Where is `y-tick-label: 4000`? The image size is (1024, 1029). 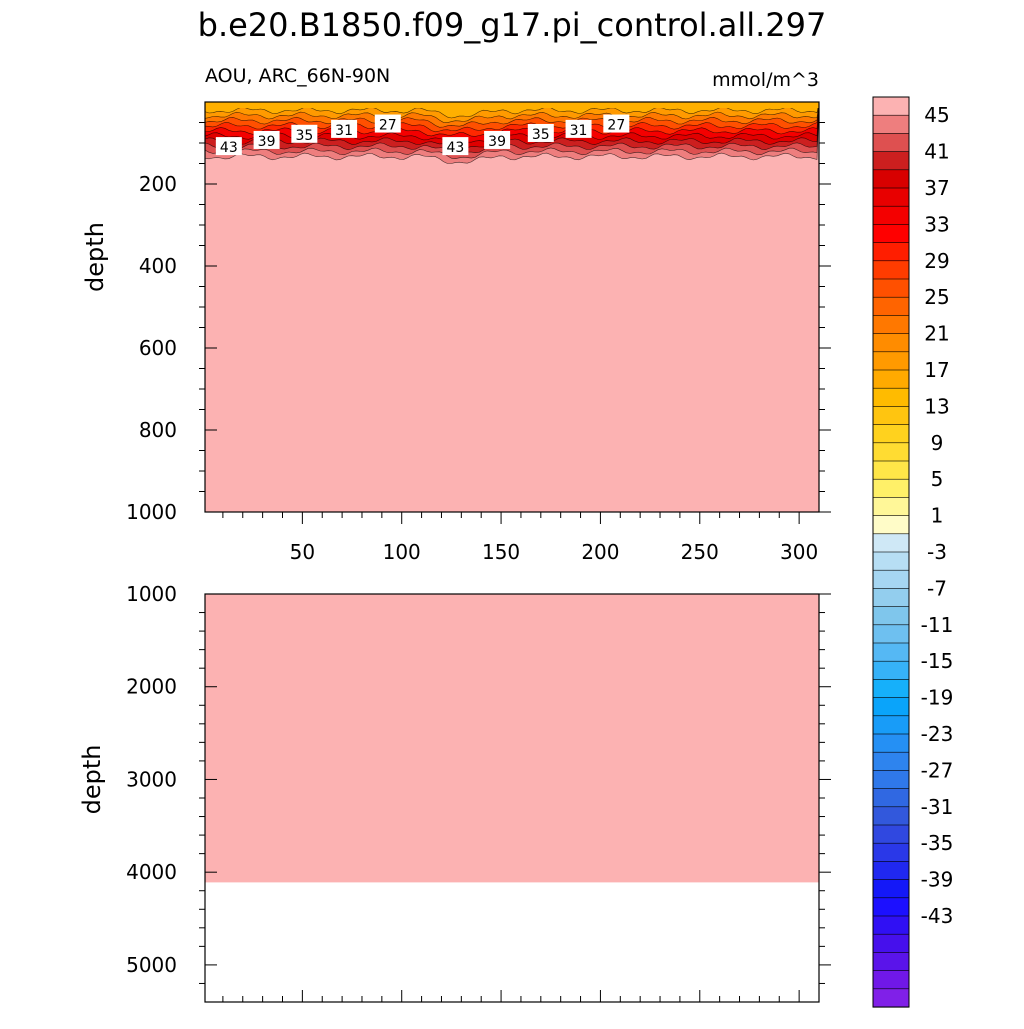 y-tick-label: 4000 is located at coordinates (151, 872).